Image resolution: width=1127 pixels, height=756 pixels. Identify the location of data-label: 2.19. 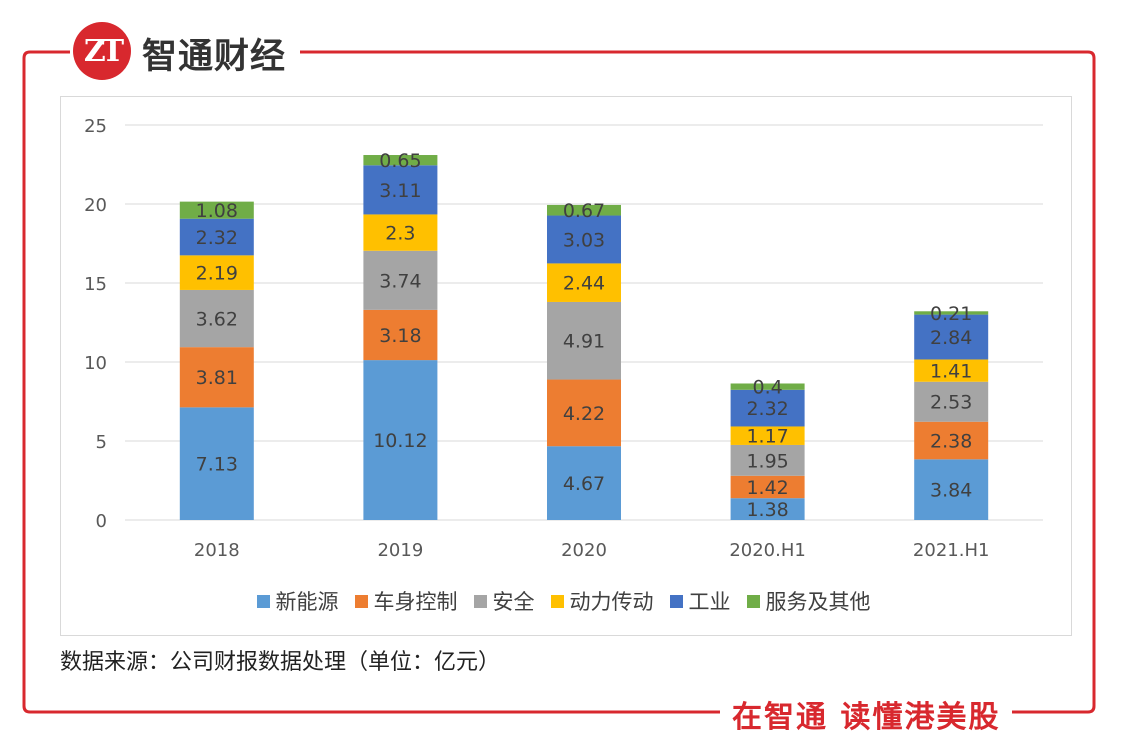
(217, 274).